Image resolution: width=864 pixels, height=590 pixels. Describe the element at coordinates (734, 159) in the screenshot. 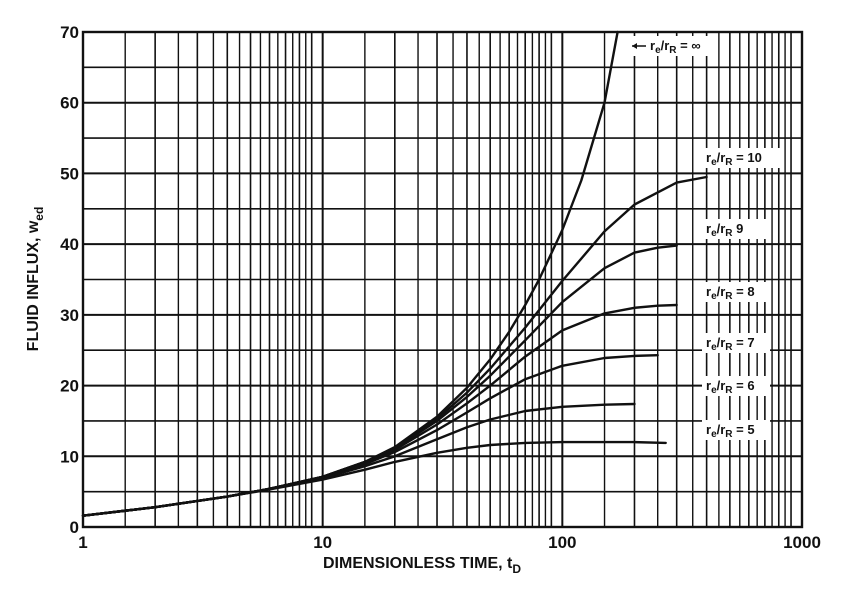

I see `series-label-1: re/rR = 10` at that location.